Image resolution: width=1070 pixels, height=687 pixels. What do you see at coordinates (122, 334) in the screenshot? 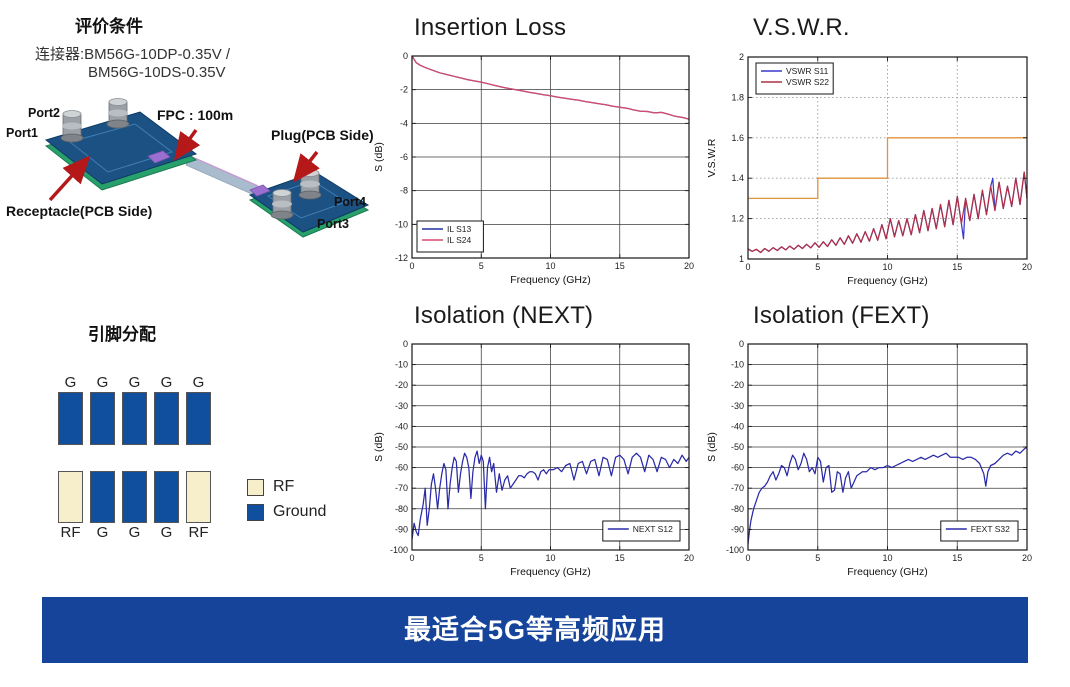
I see `pin-assignment-title: 引脚分配` at bounding box center [122, 334].